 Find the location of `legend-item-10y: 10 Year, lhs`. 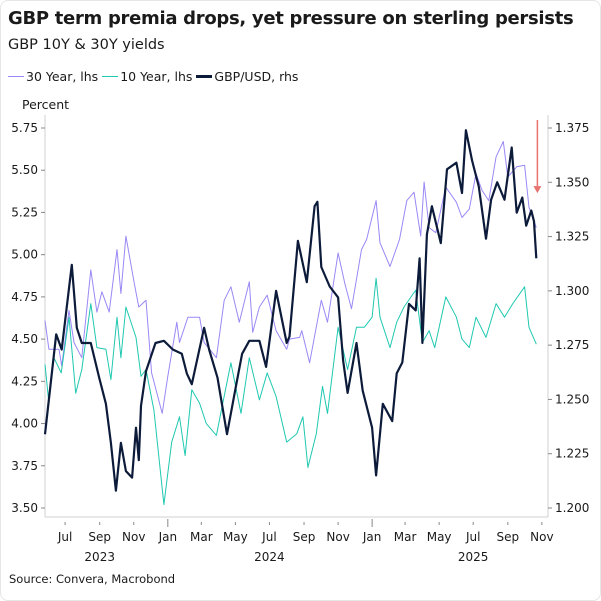

legend-item-10y: 10 Year, lhs is located at coordinates (147, 76).